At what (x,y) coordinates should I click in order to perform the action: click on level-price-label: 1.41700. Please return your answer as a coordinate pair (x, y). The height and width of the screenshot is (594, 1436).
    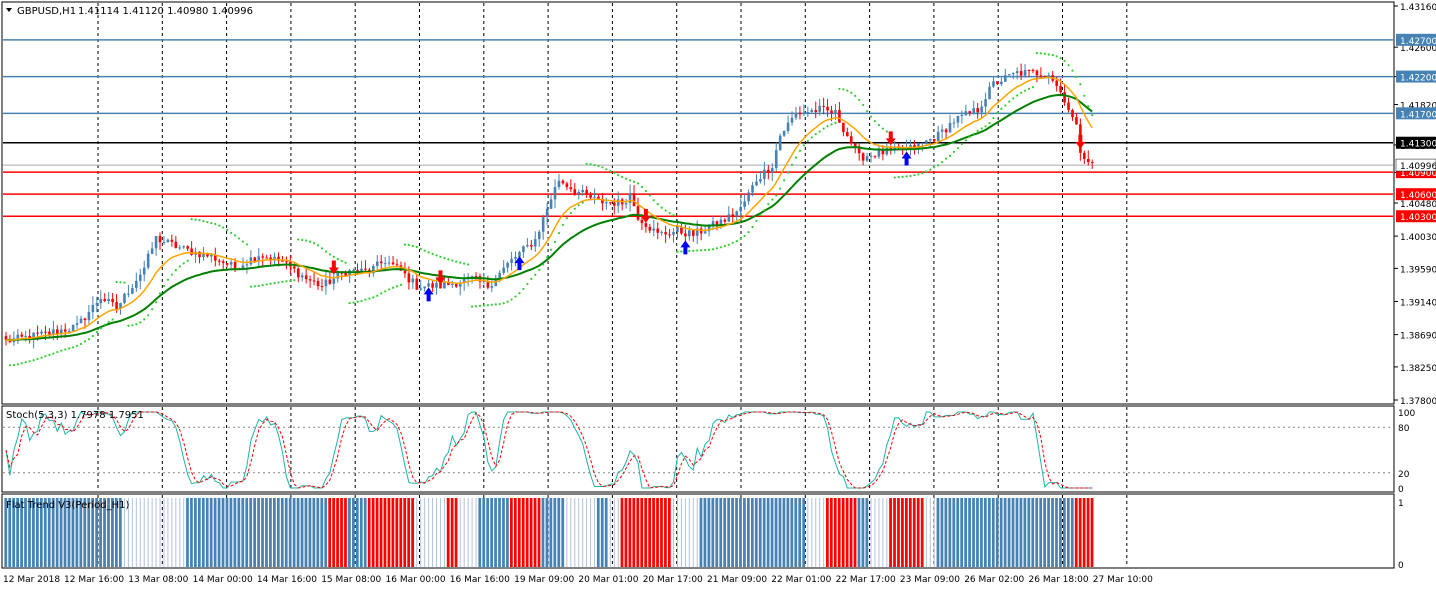
    Looking at the image, I should click on (1418, 115).